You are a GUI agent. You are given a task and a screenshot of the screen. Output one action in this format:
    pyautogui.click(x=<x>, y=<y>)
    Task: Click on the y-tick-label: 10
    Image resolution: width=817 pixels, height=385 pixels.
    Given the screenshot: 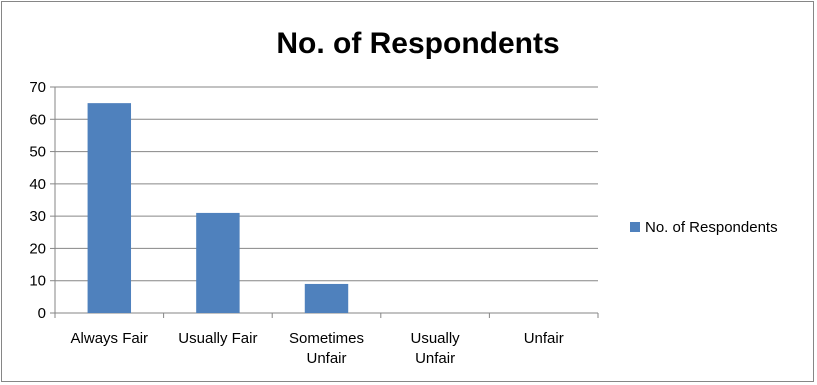 What is the action you would take?
    pyautogui.click(x=37, y=281)
    